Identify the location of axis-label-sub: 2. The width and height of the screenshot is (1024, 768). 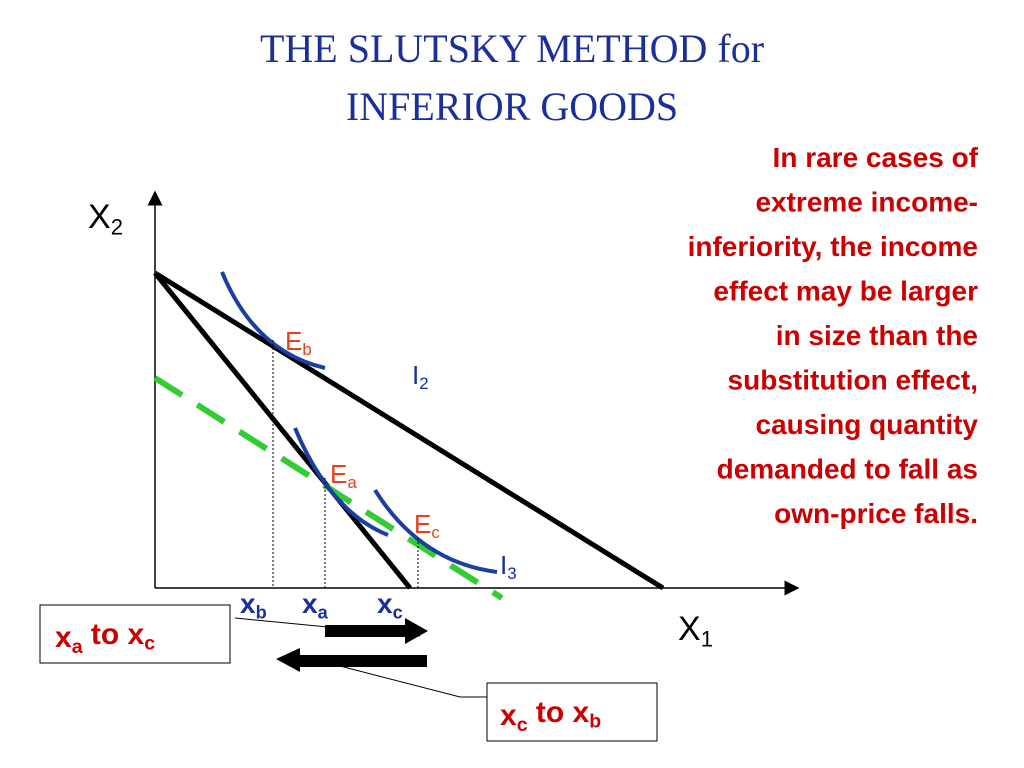
(117, 227).